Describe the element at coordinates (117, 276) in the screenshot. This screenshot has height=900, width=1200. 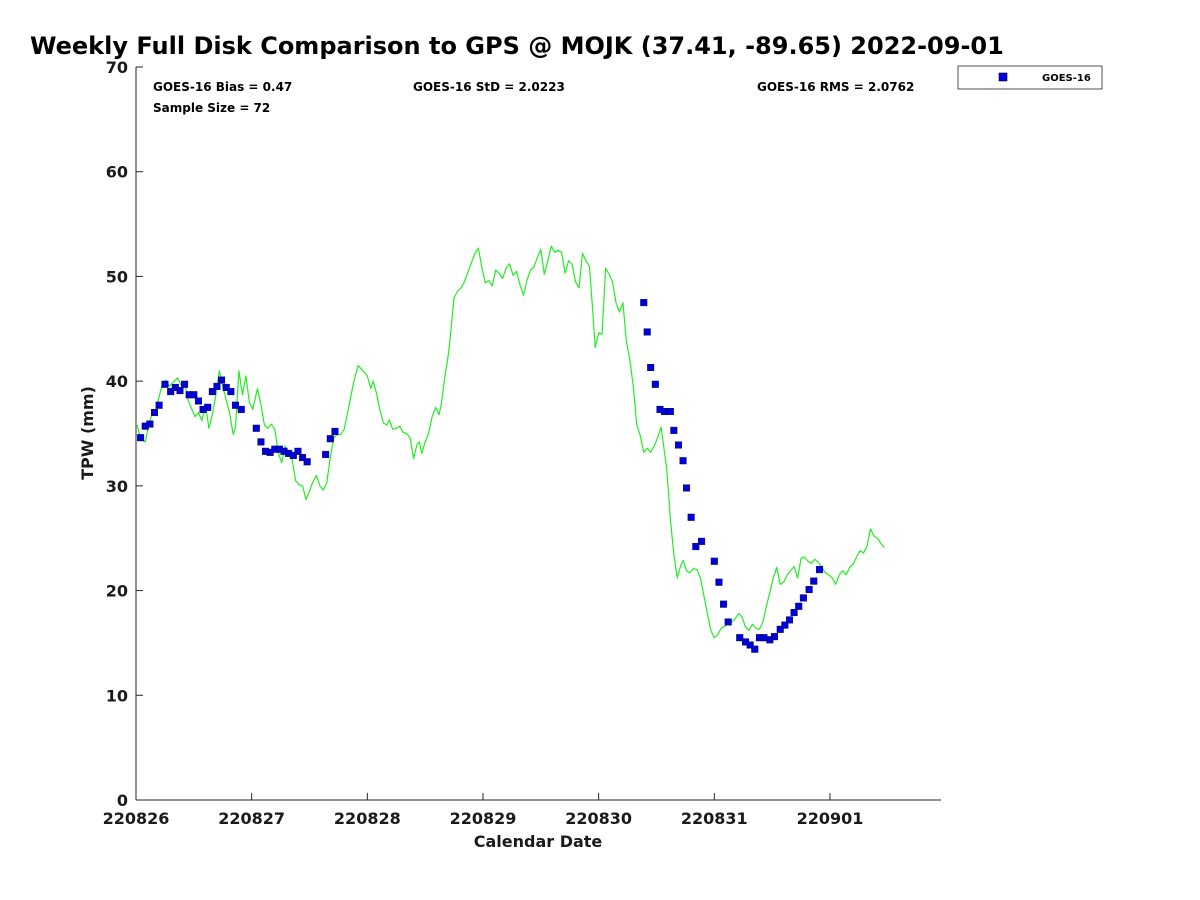
I see `y-tick-label: 50` at that location.